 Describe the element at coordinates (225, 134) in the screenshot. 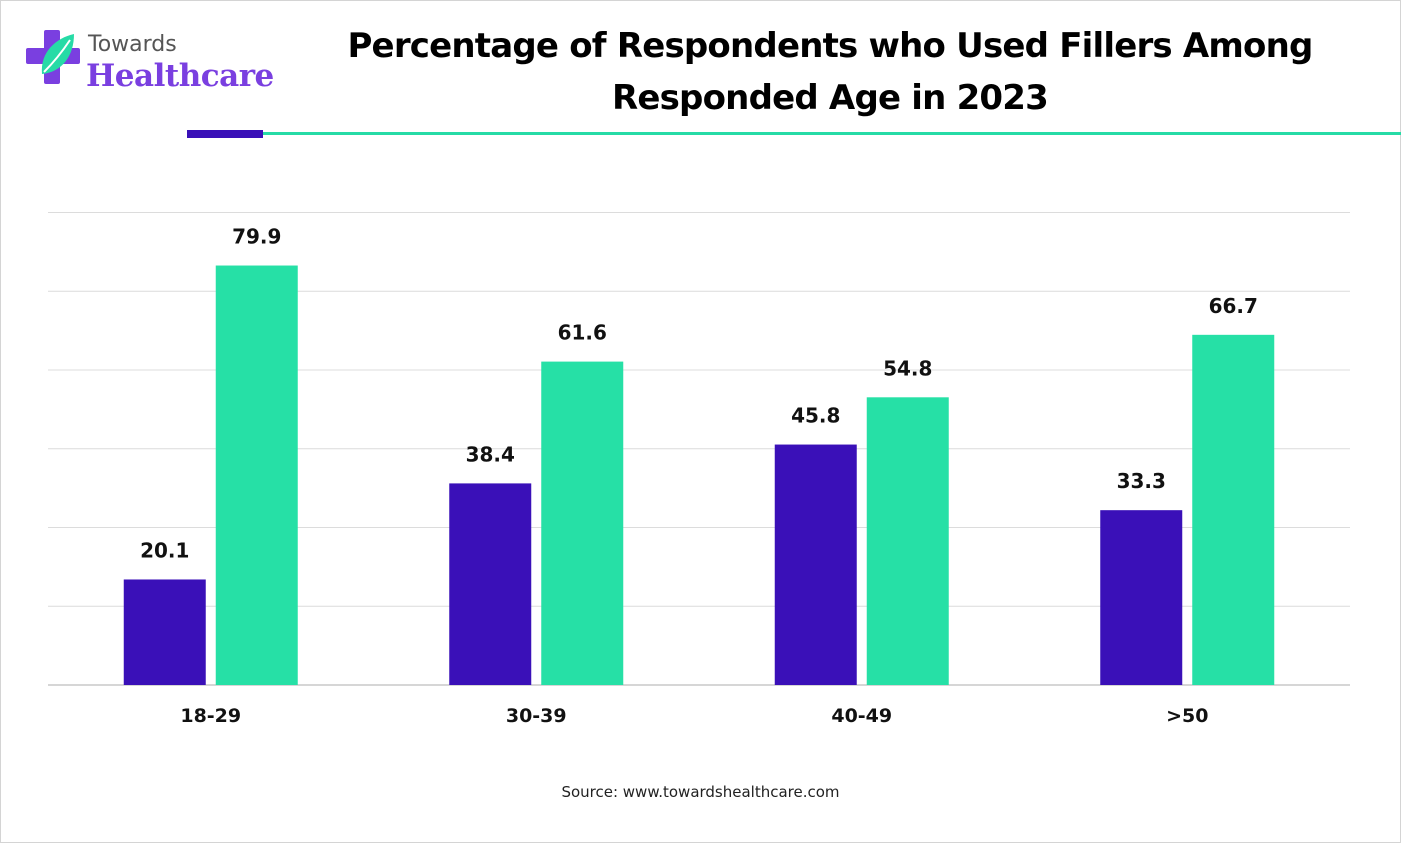

I see `title-underline-dark` at that location.